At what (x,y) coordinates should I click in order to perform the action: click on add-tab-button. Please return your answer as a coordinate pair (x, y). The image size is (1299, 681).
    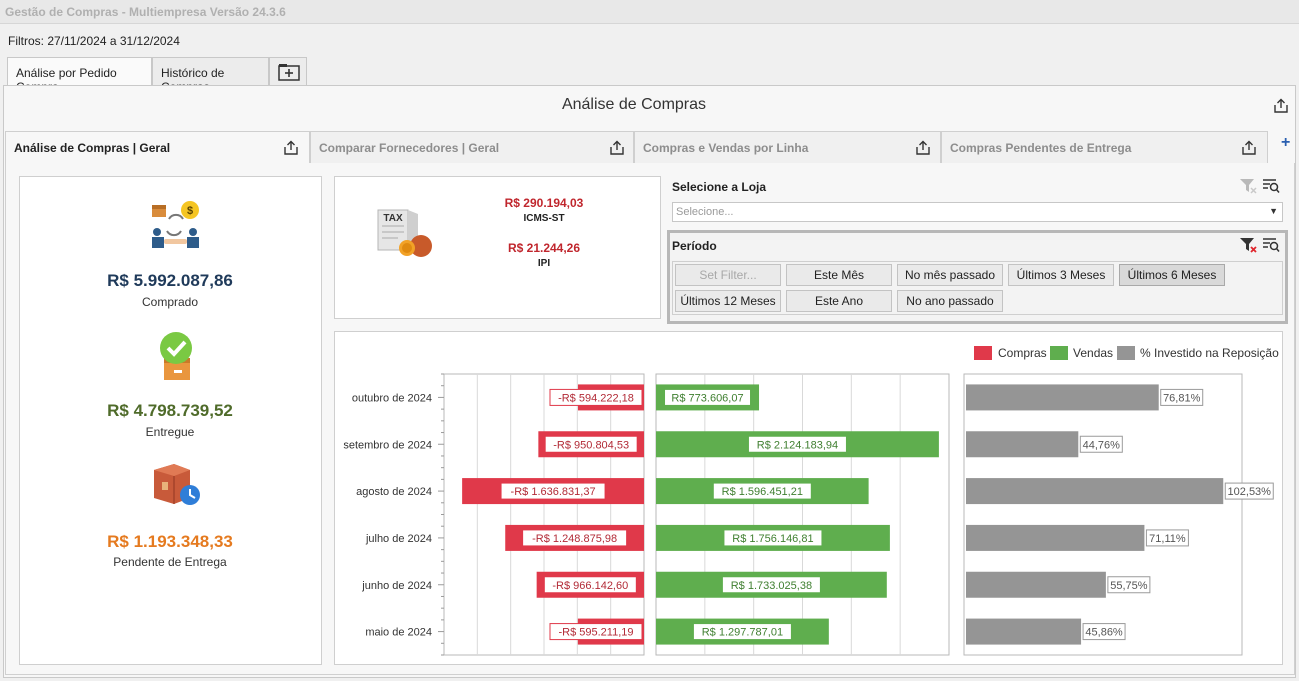
    Looking at the image, I should click on (288, 71).